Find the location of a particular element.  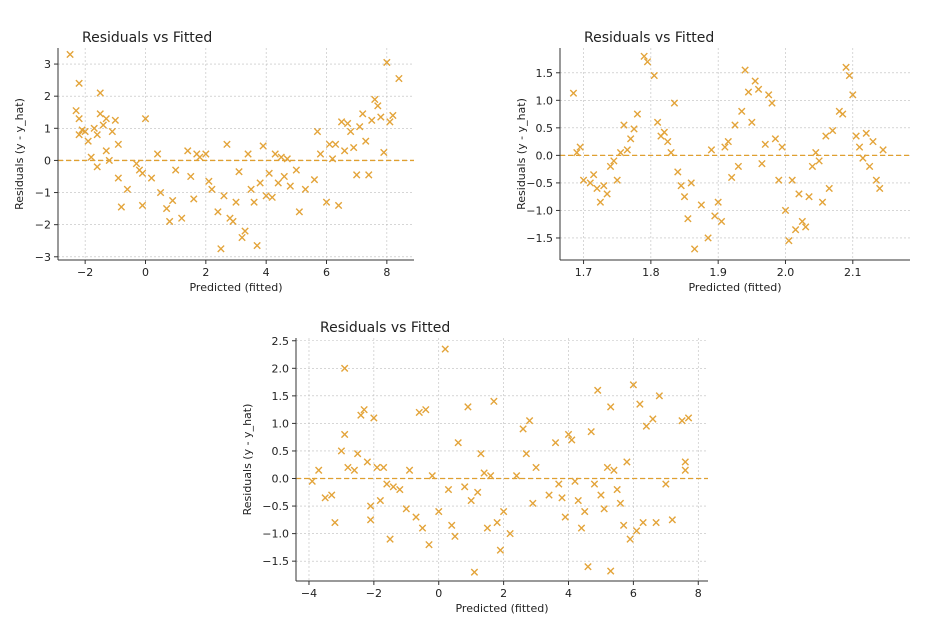

x-tick-label: 2.1 is located at coordinates (853, 272).